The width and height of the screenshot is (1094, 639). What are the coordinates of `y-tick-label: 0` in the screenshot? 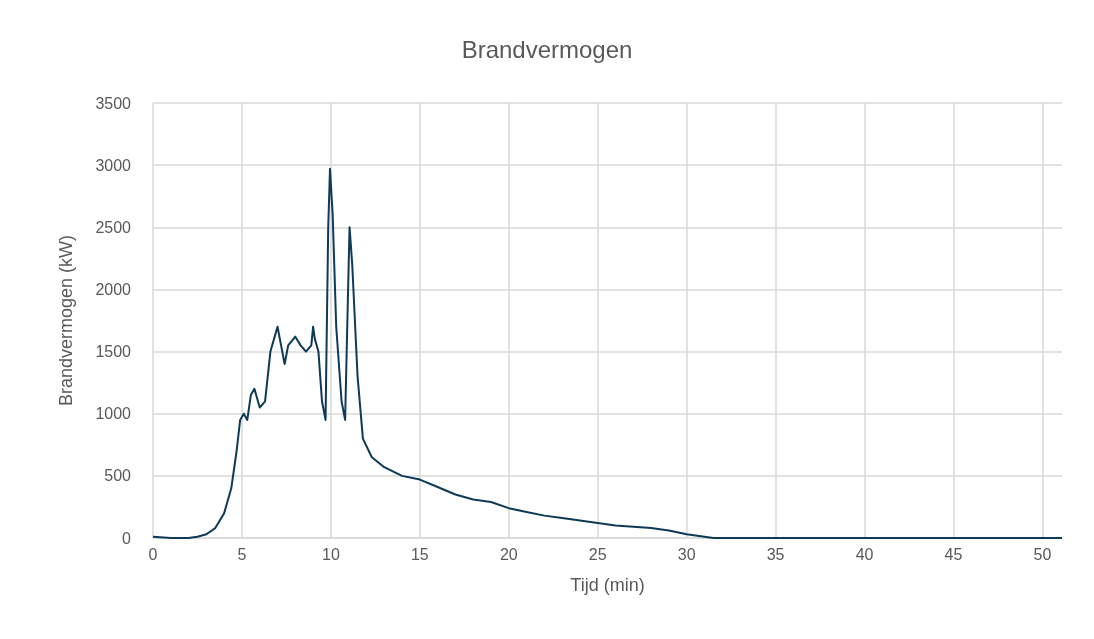 It's located at (127, 538).